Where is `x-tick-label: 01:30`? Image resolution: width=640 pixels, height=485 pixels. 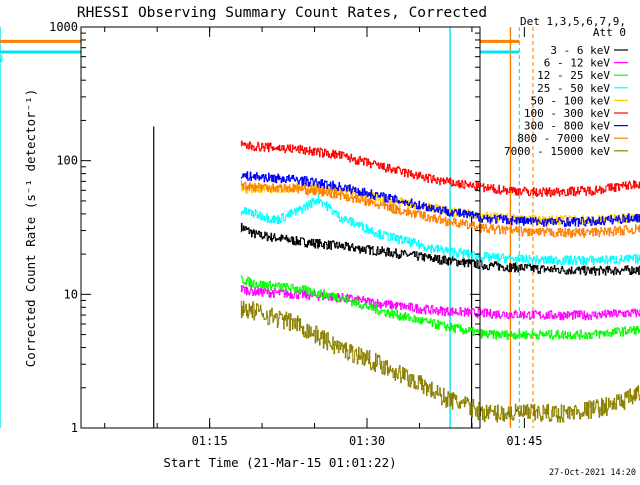
x-tick-label: 01:30 is located at coordinates (367, 441).